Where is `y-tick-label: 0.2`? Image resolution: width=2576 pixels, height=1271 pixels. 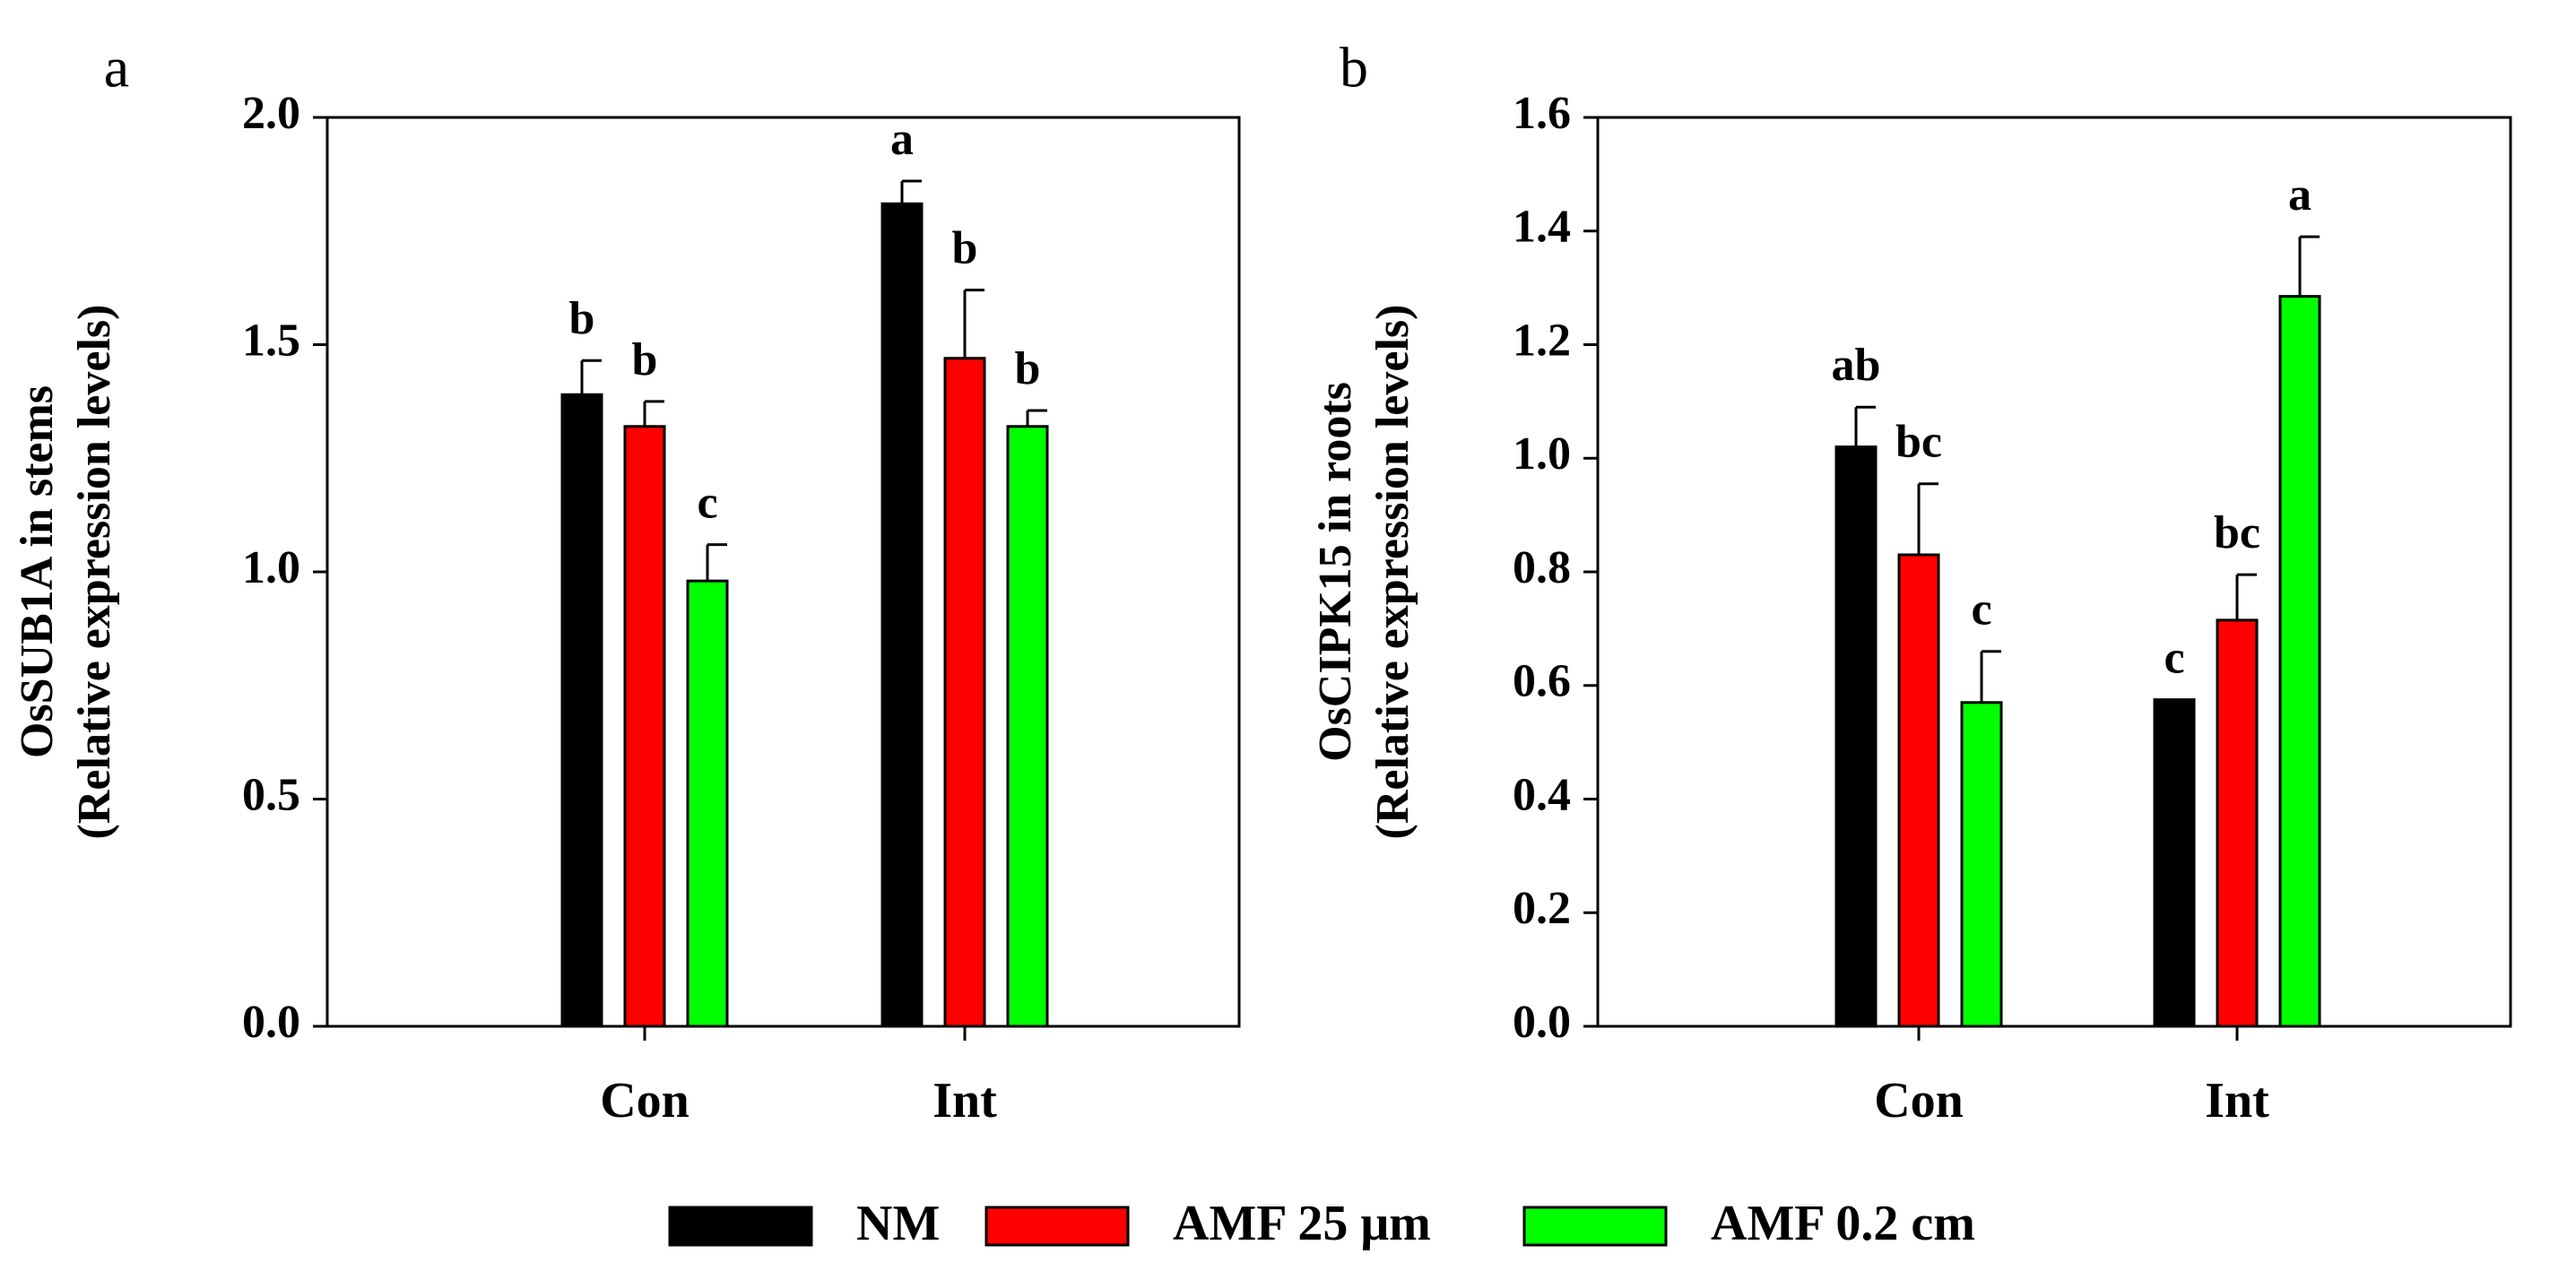 y-tick-label: 0.2 is located at coordinates (1542, 909).